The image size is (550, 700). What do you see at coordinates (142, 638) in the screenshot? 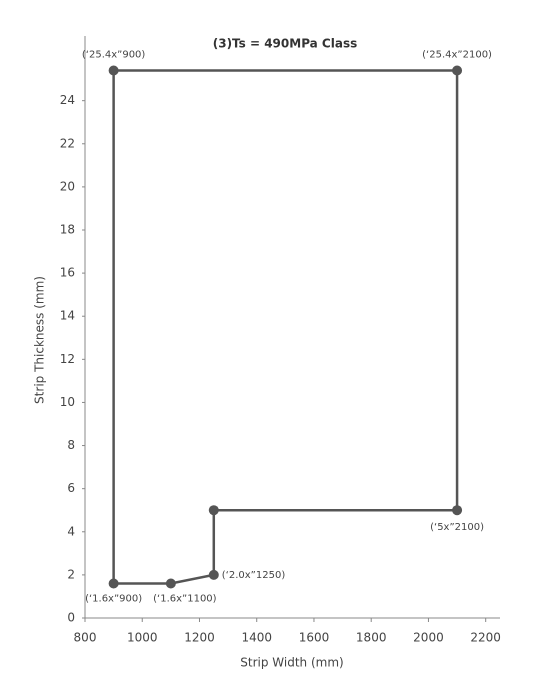
I see `x-tick-label: 1000` at bounding box center [142, 638].